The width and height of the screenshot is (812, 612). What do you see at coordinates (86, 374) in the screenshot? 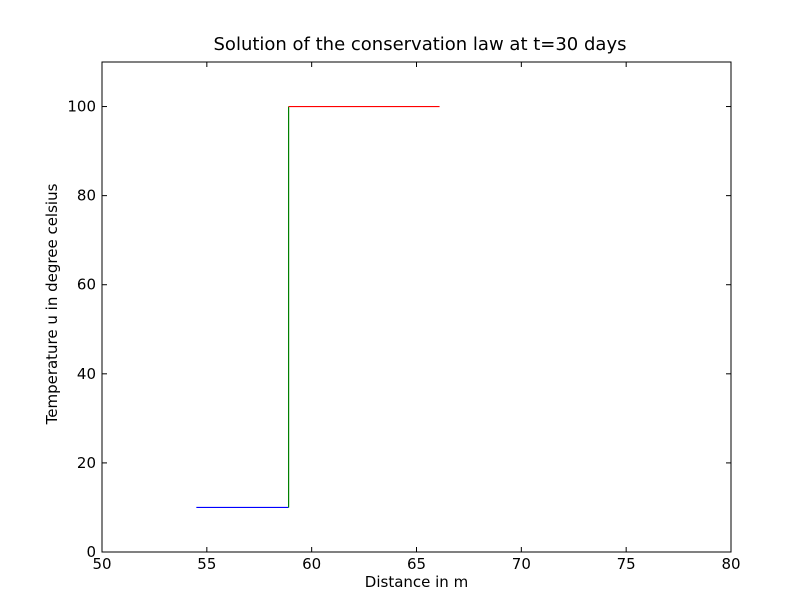
I see `y-tick-label: 40` at bounding box center [86, 374].